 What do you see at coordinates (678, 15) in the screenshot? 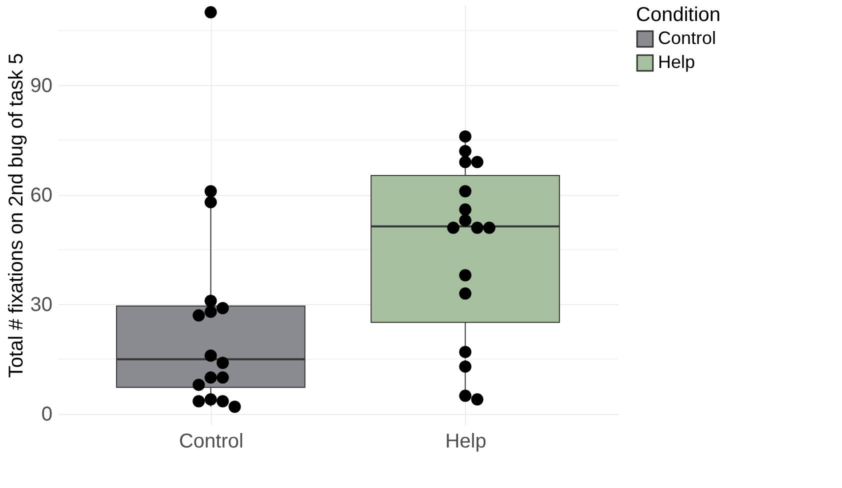
I see `legend-title: Condition` at bounding box center [678, 15].